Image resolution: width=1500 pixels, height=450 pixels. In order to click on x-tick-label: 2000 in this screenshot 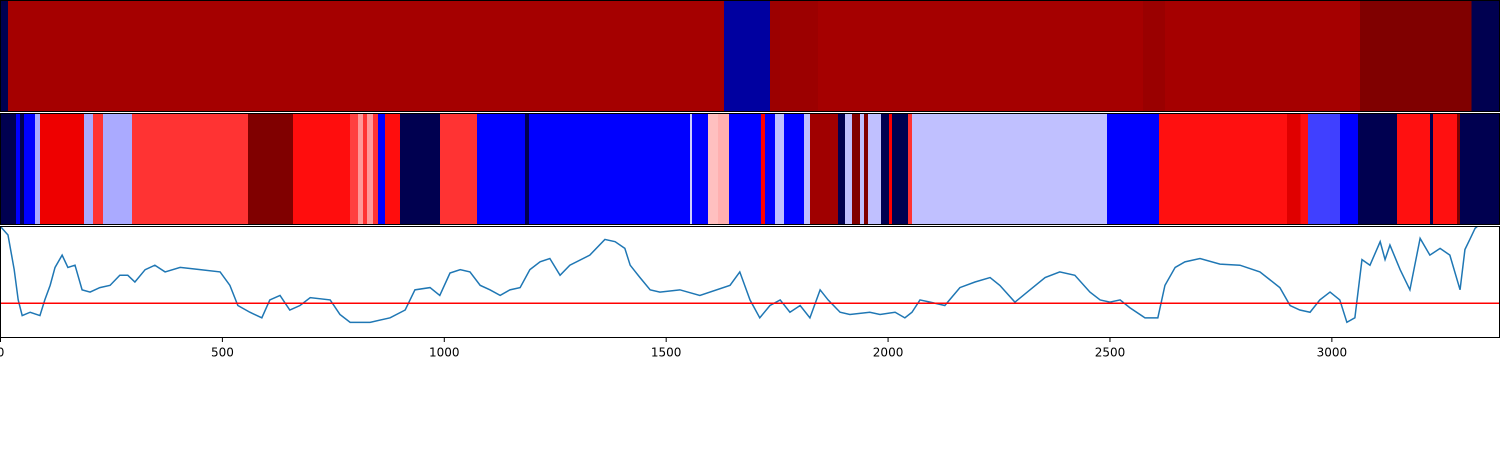, I will do `click(888, 353)`.